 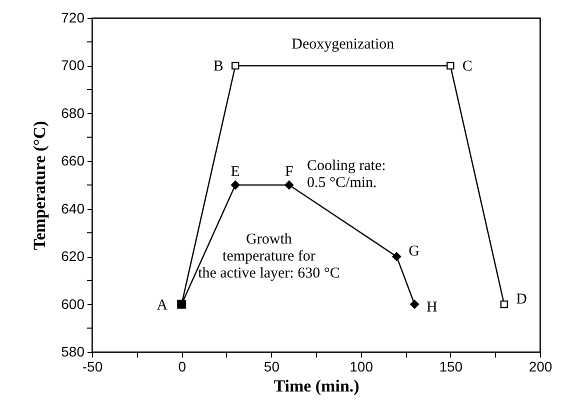 I want to click on x-tick-label: 100, so click(x=362, y=366).